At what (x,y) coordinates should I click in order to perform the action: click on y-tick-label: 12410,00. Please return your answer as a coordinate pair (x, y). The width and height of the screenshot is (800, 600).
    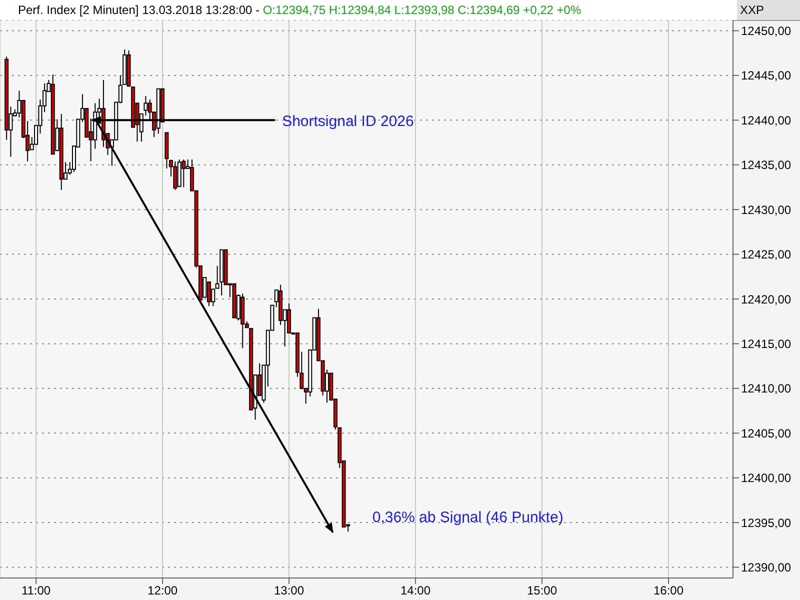
    Looking at the image, I should click on (766, 389).